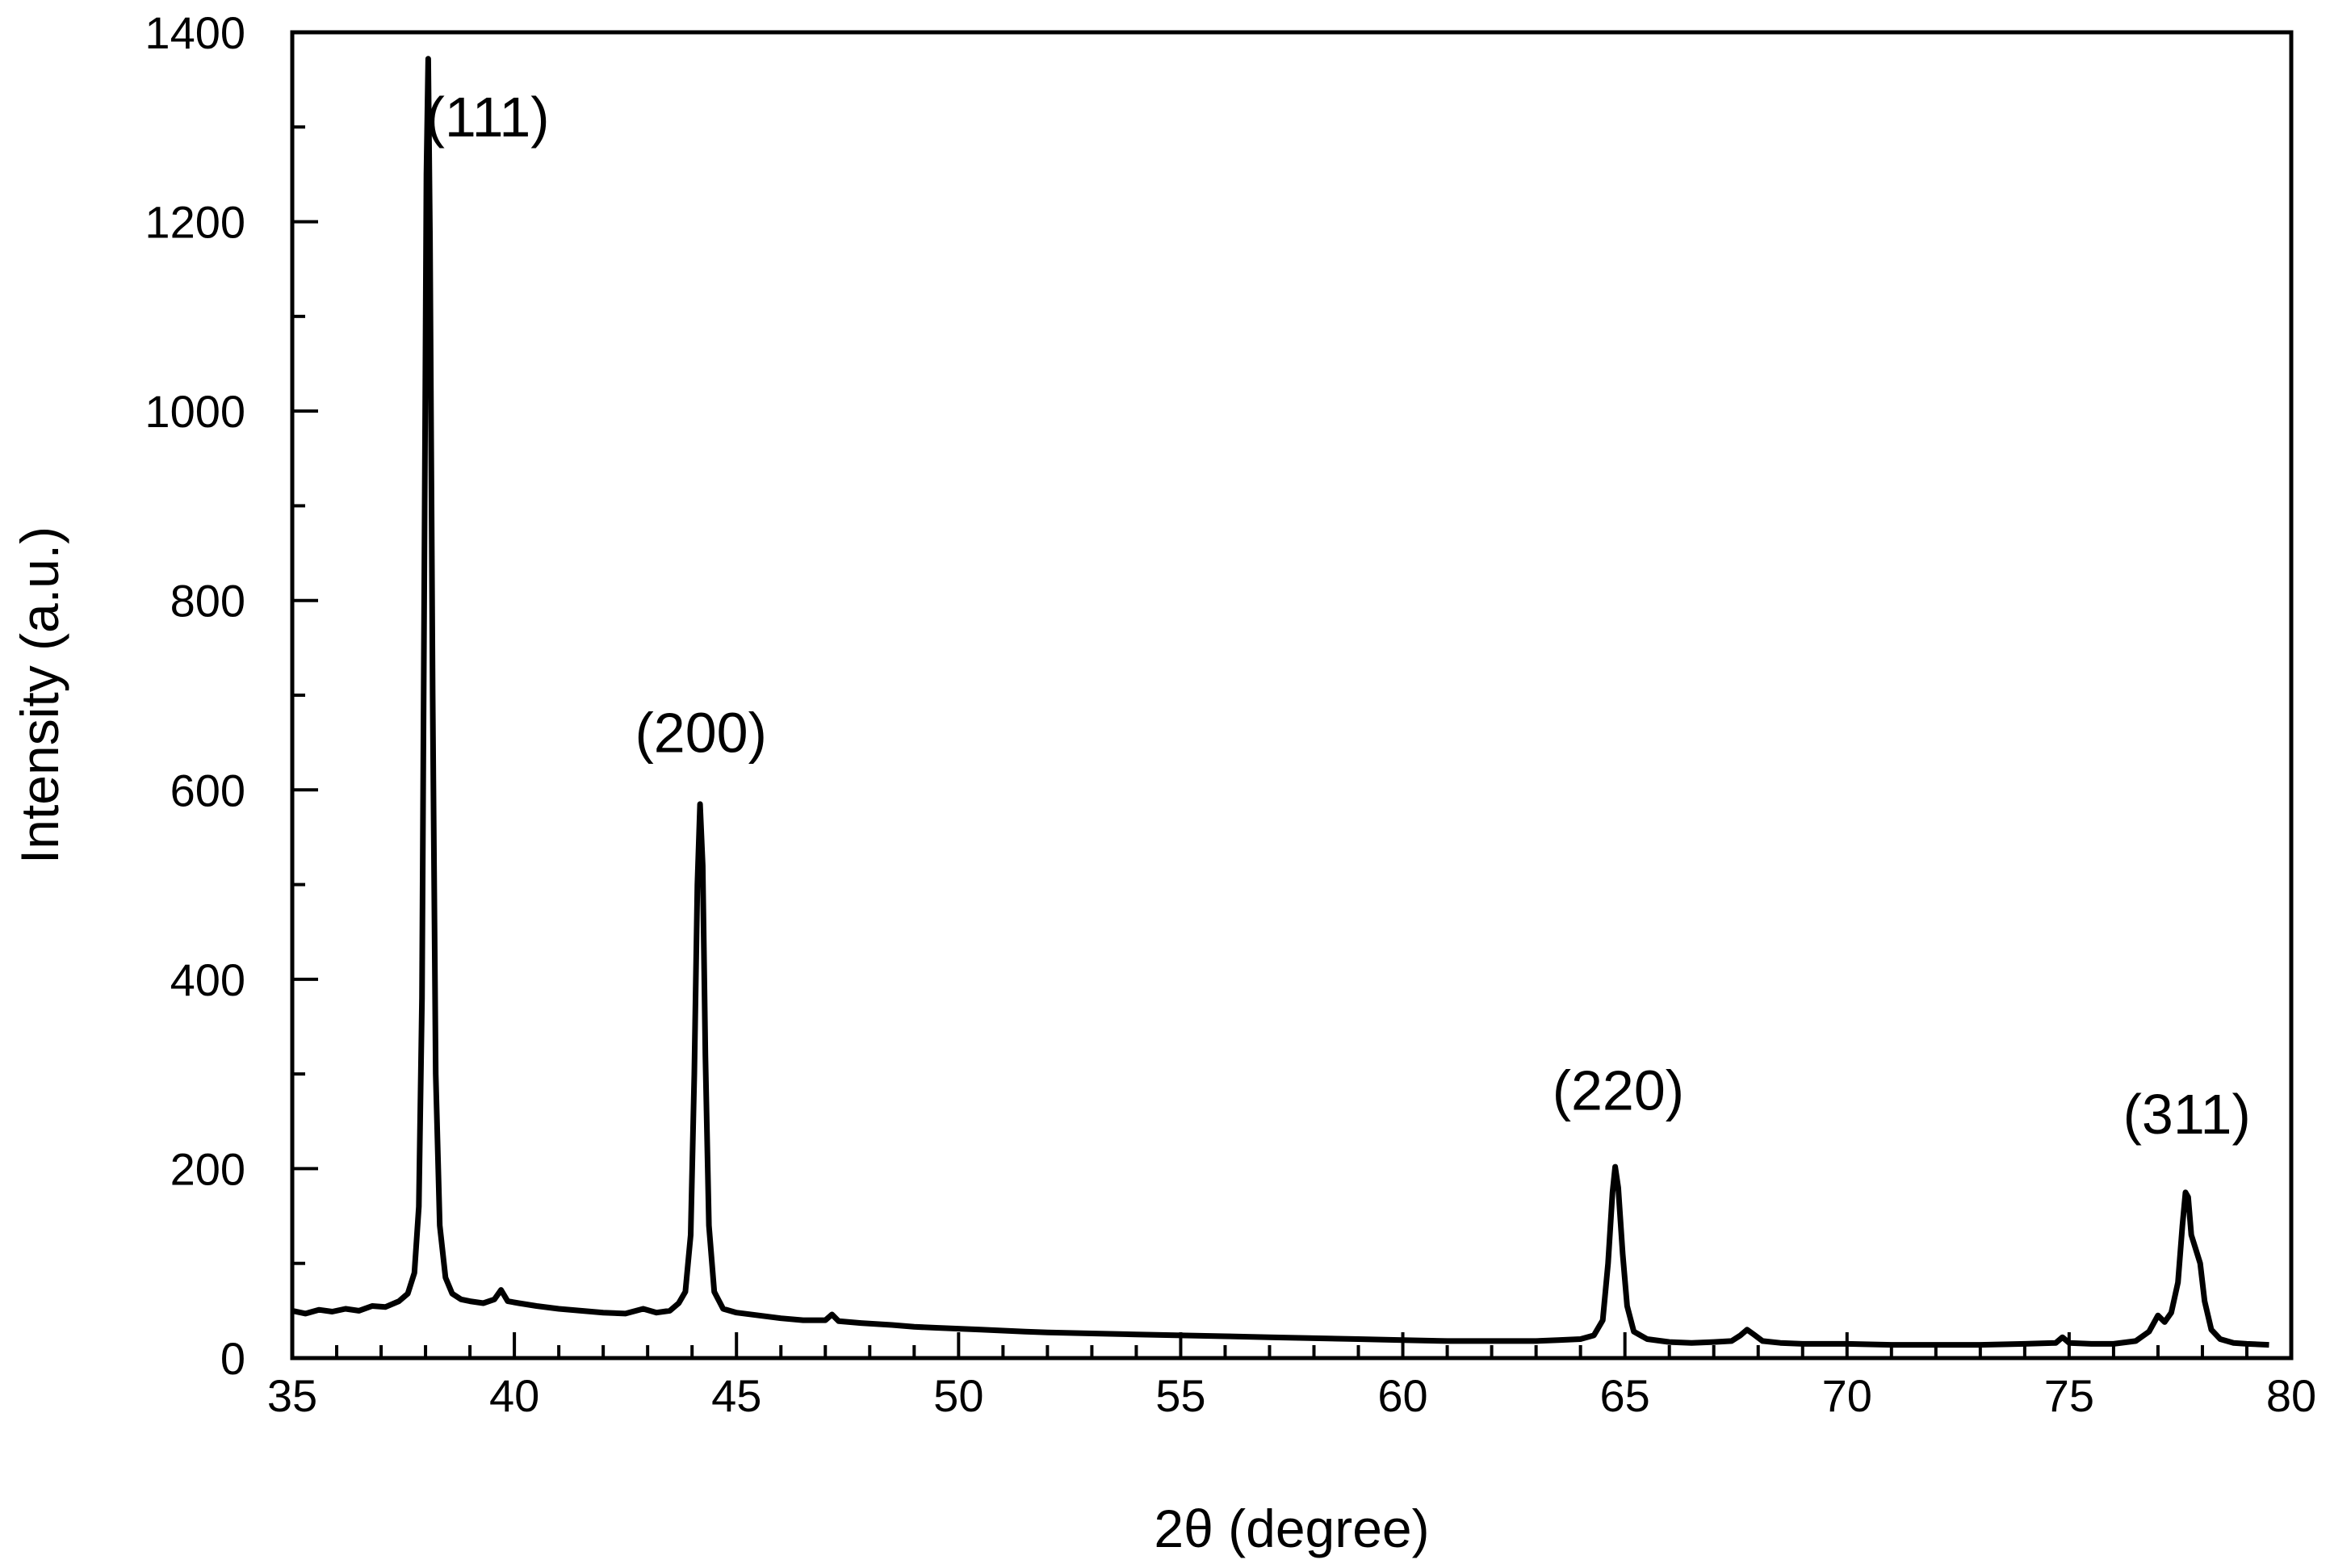  I want to click on y-tick-label: 400, so click(207, 979).